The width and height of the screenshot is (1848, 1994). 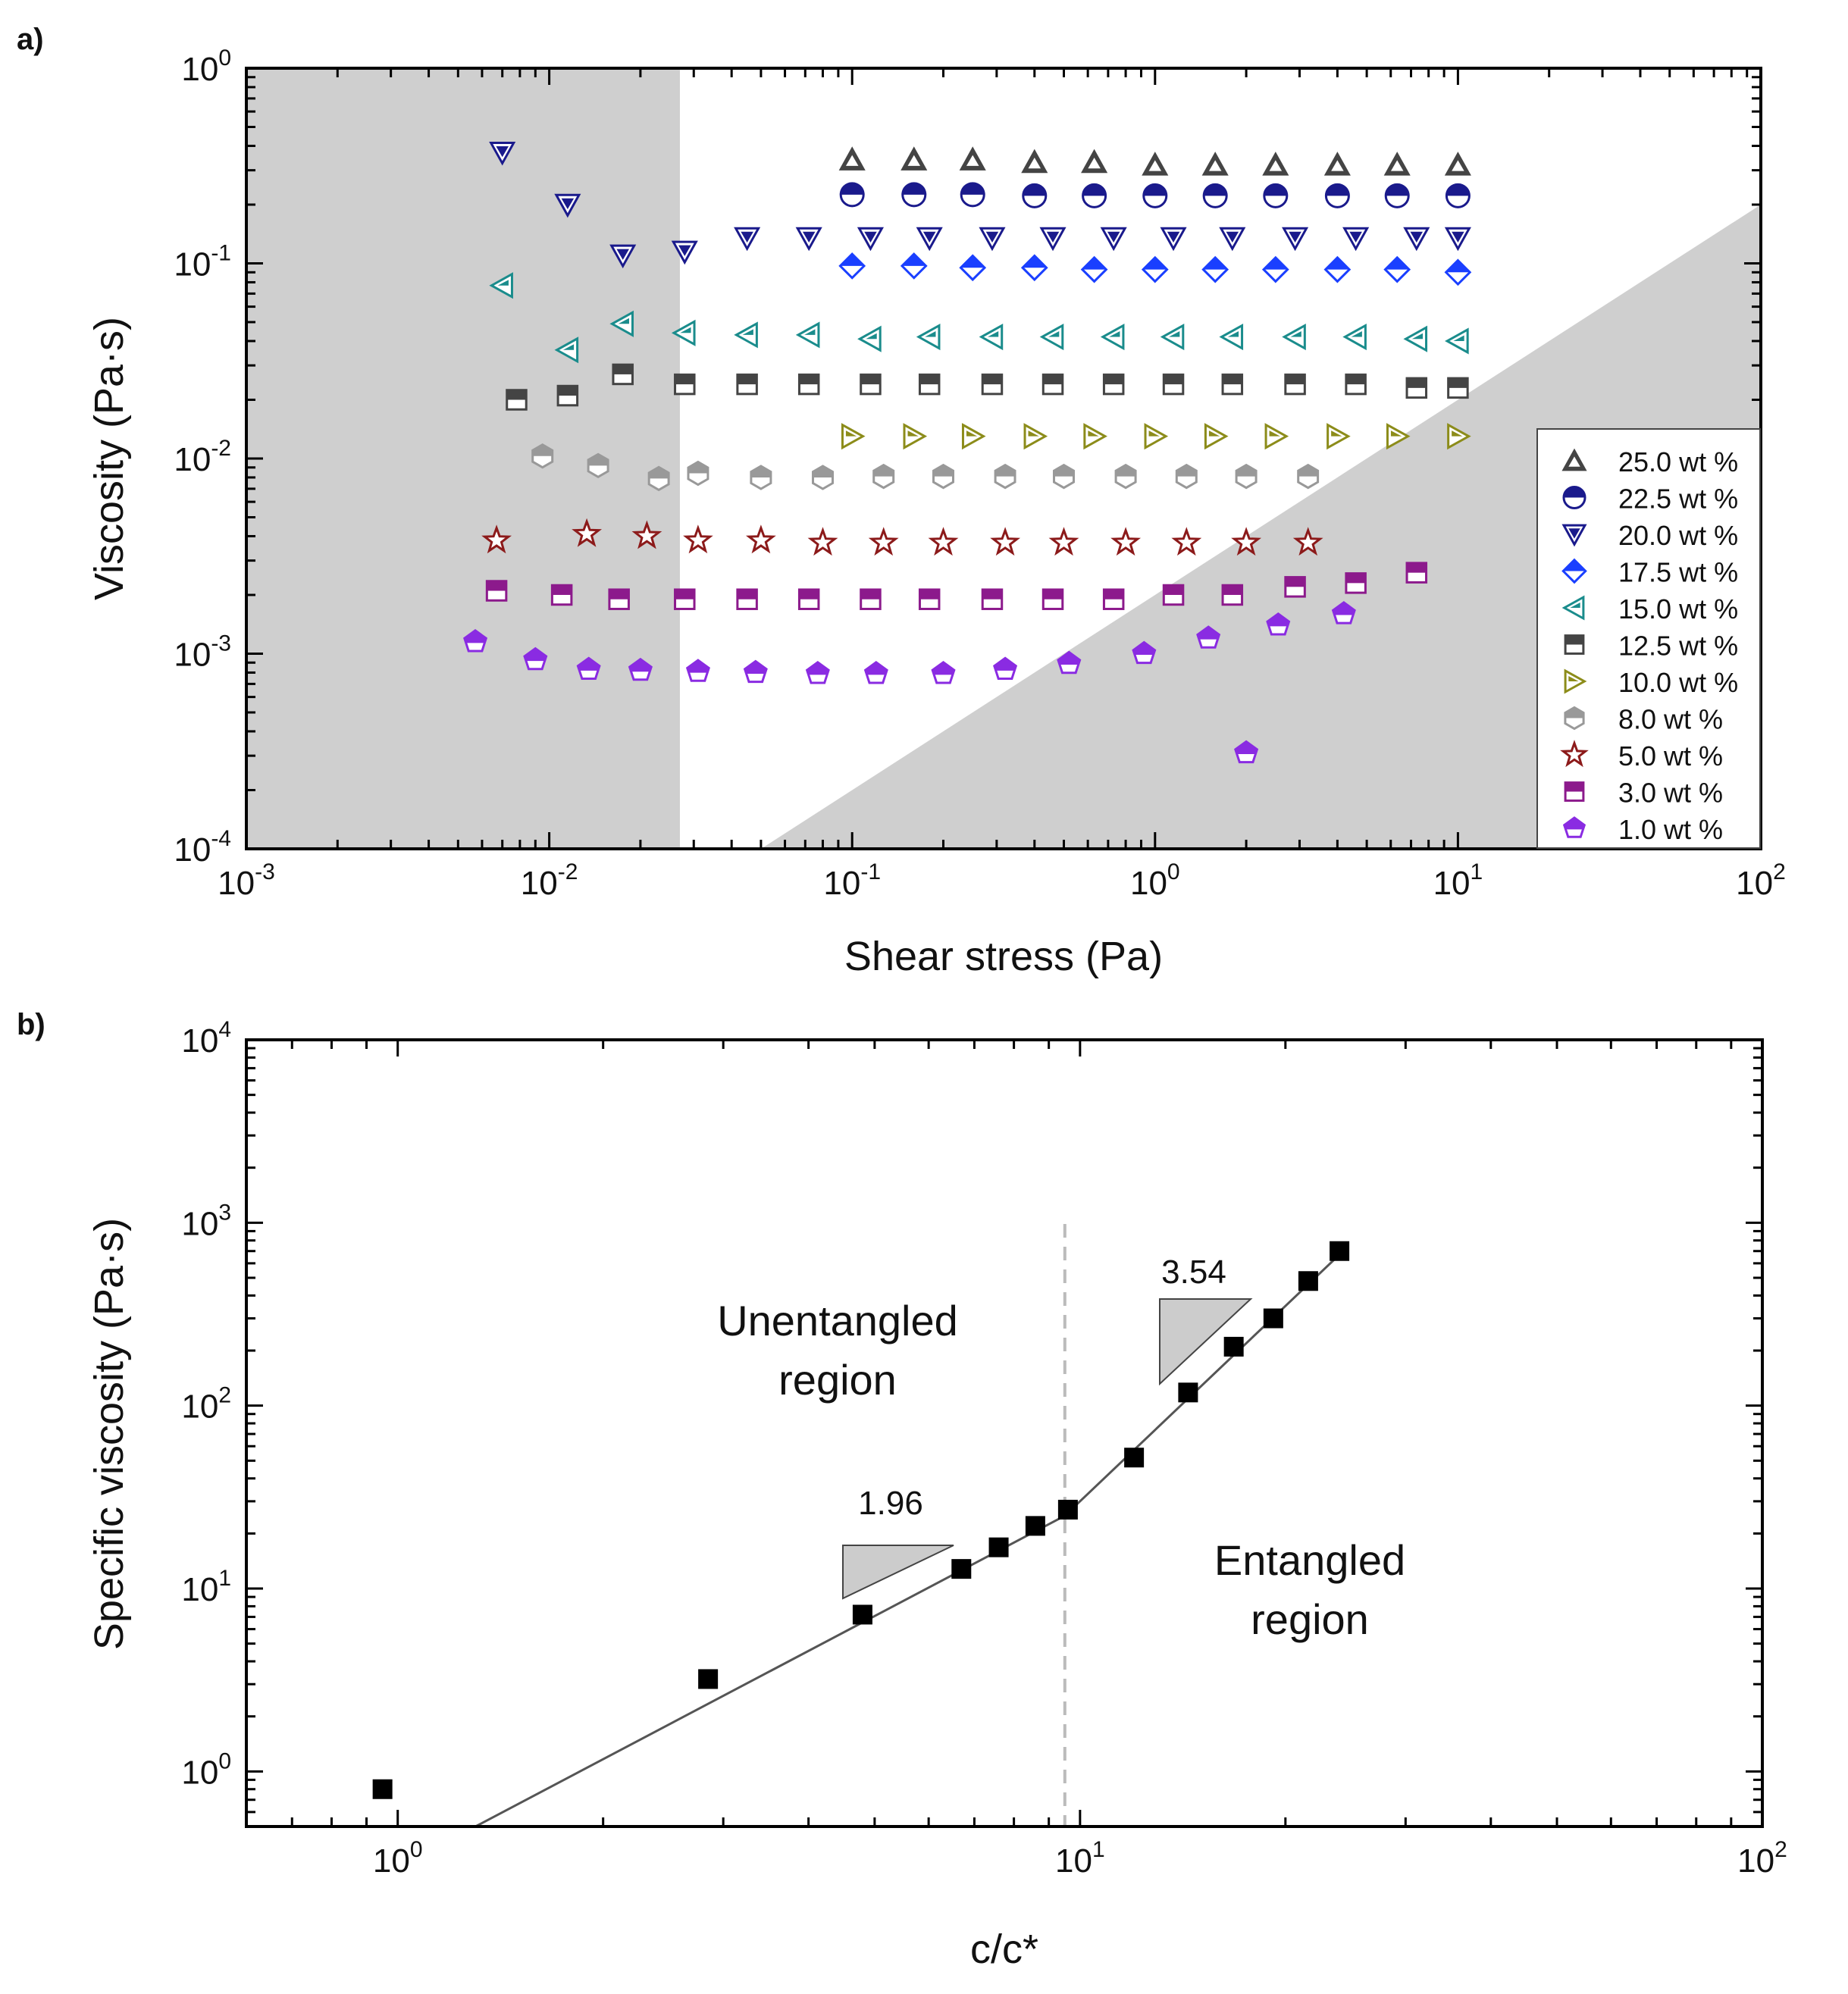 What do you see at coordinates (246, 880) in the screenshot?
I see `x-tick-label: 10⁻³` at bounding box center [246, 880].